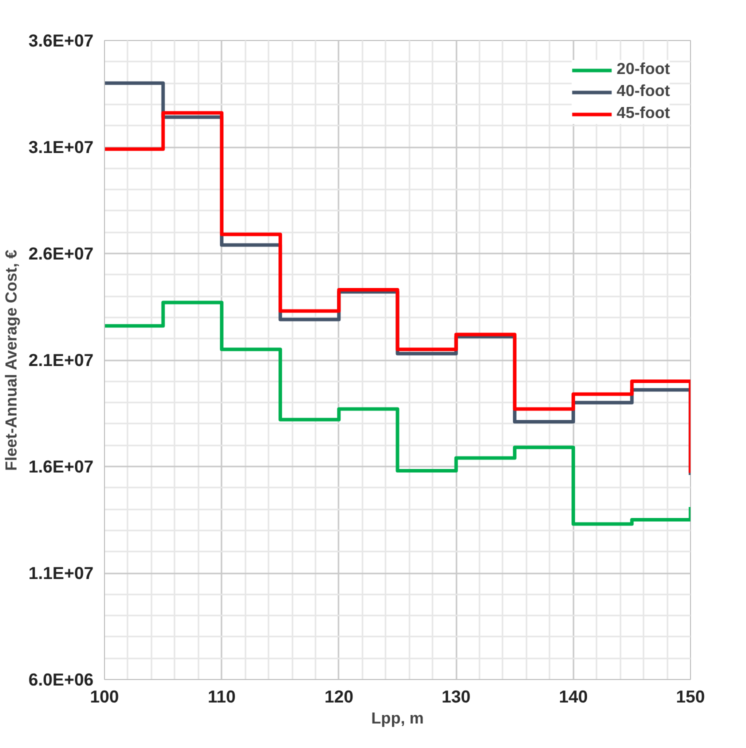 The height and width of the screenshot is (748, 746). I want to click on legend-label: 40-foot, so click(643, 92).